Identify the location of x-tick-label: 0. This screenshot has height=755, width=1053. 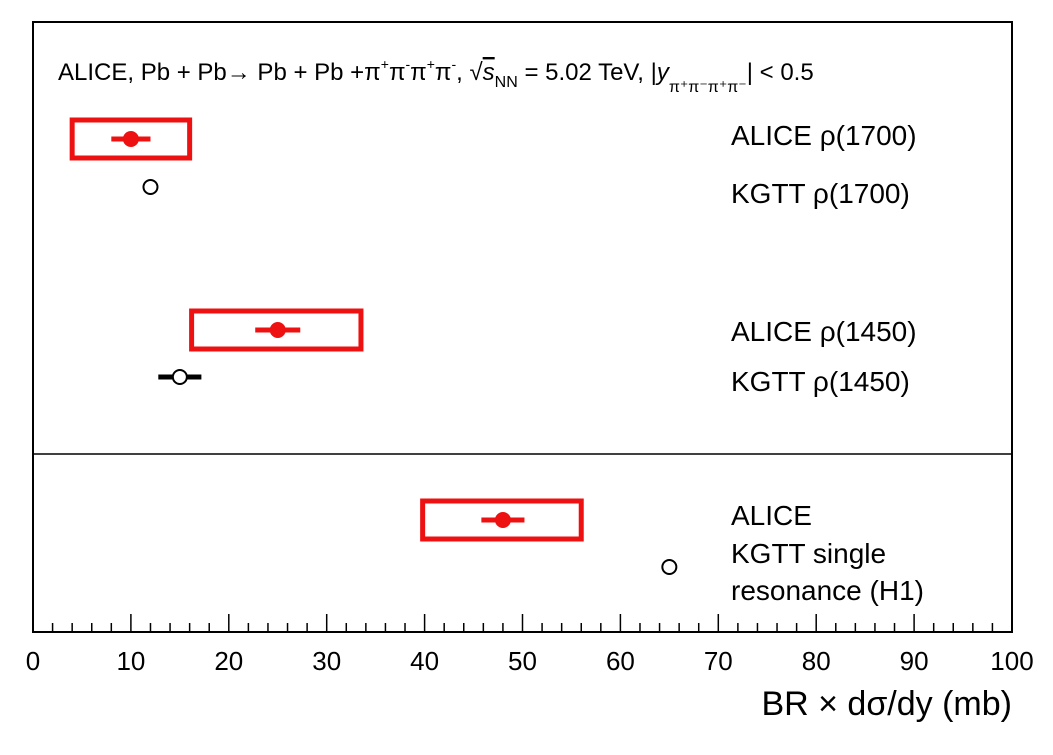
(33, 661).